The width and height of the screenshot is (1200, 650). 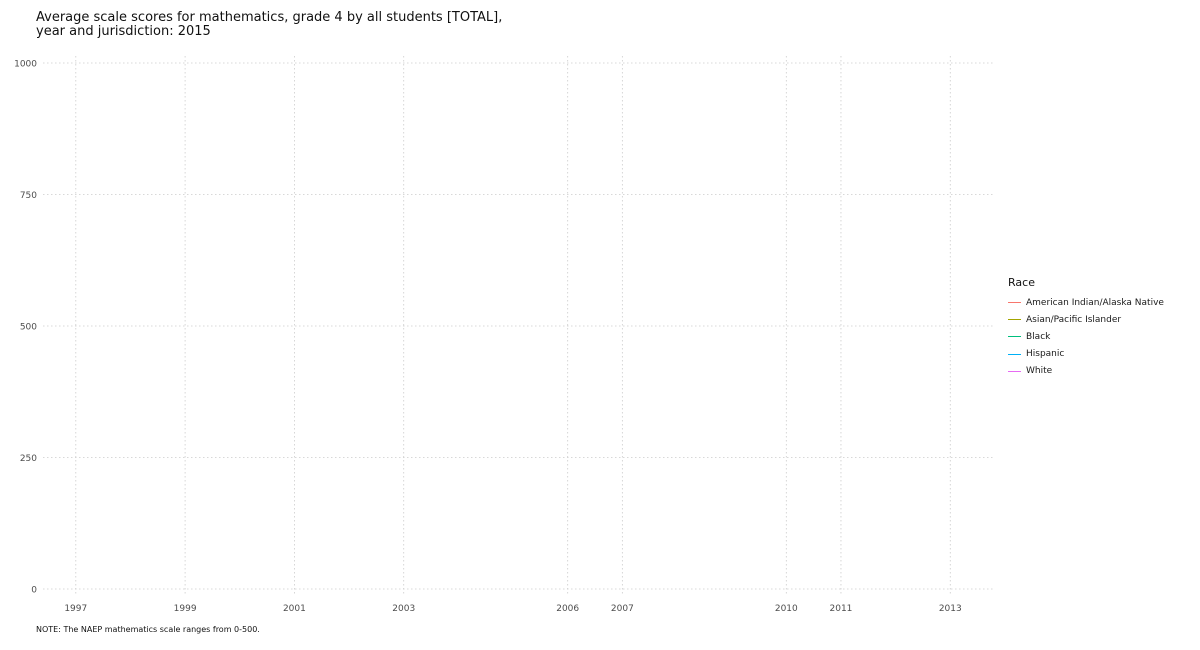 I want to click on legend-title: Race, so click(x=1021, y=282).